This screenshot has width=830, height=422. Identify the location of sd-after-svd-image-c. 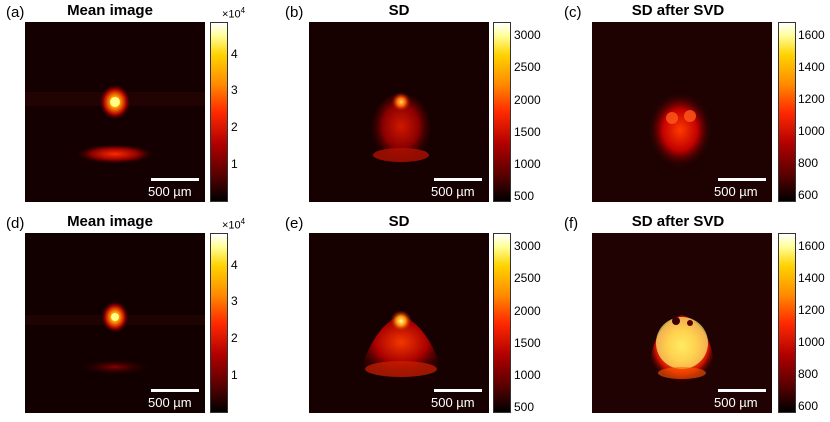
(682, 112).